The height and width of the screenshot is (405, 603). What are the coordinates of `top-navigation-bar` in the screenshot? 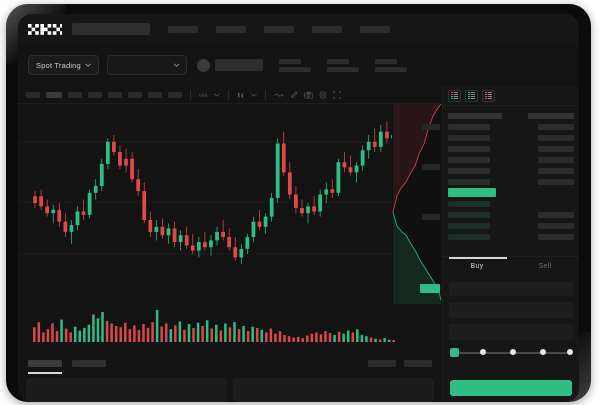 It's located at (298, 29).